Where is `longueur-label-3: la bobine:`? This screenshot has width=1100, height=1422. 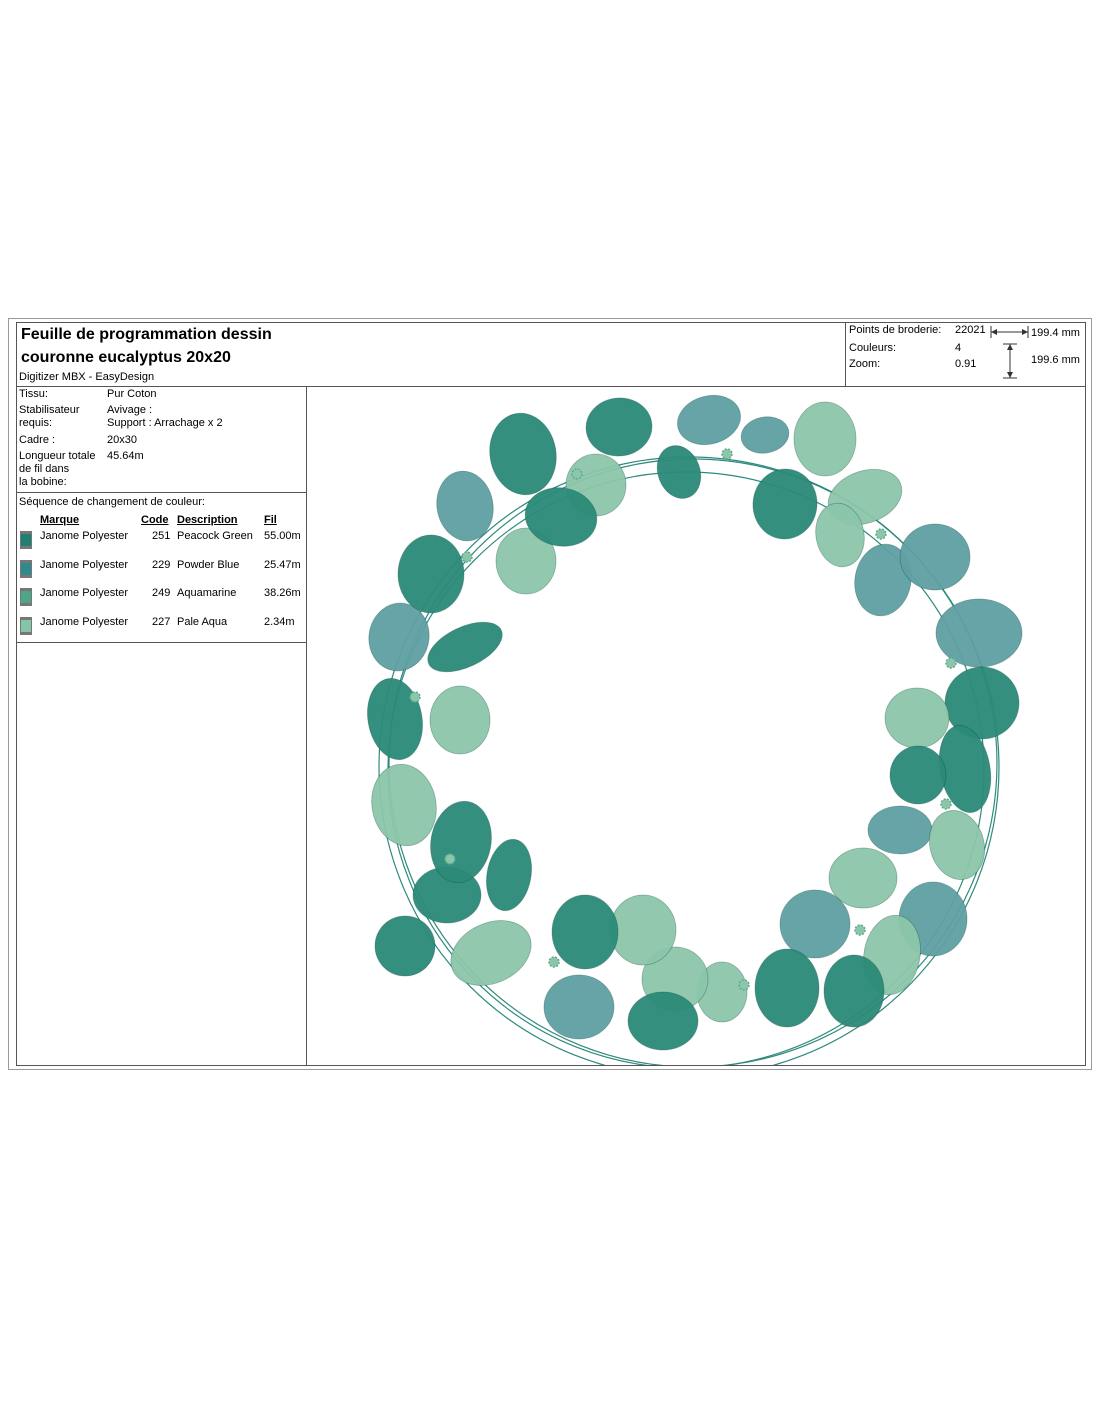
longueur-label-3: la bobine: is located at coordinates (43, 482).